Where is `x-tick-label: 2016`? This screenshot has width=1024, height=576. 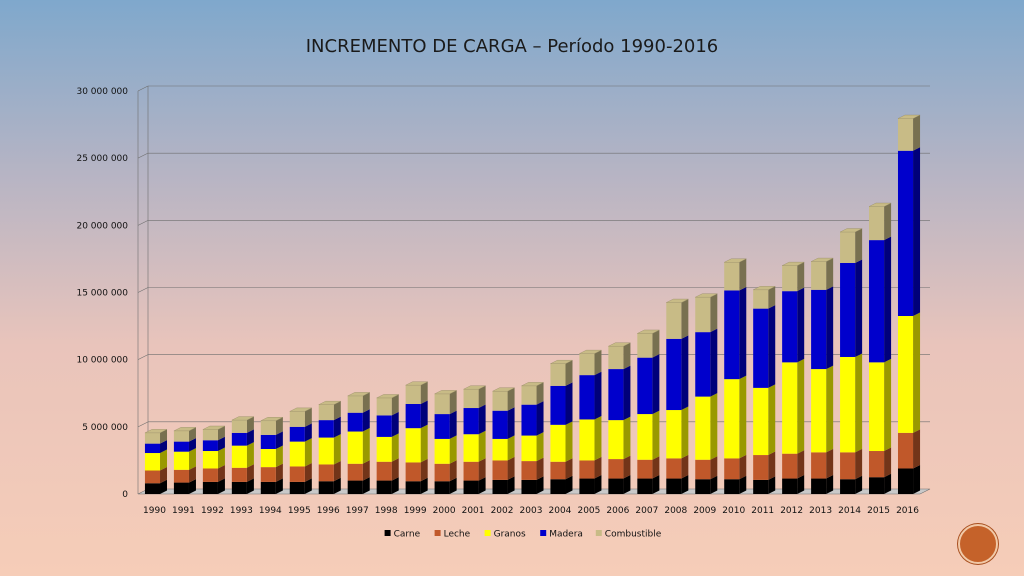 x-tick-label: 2016 is located at coordinates (907, 511).